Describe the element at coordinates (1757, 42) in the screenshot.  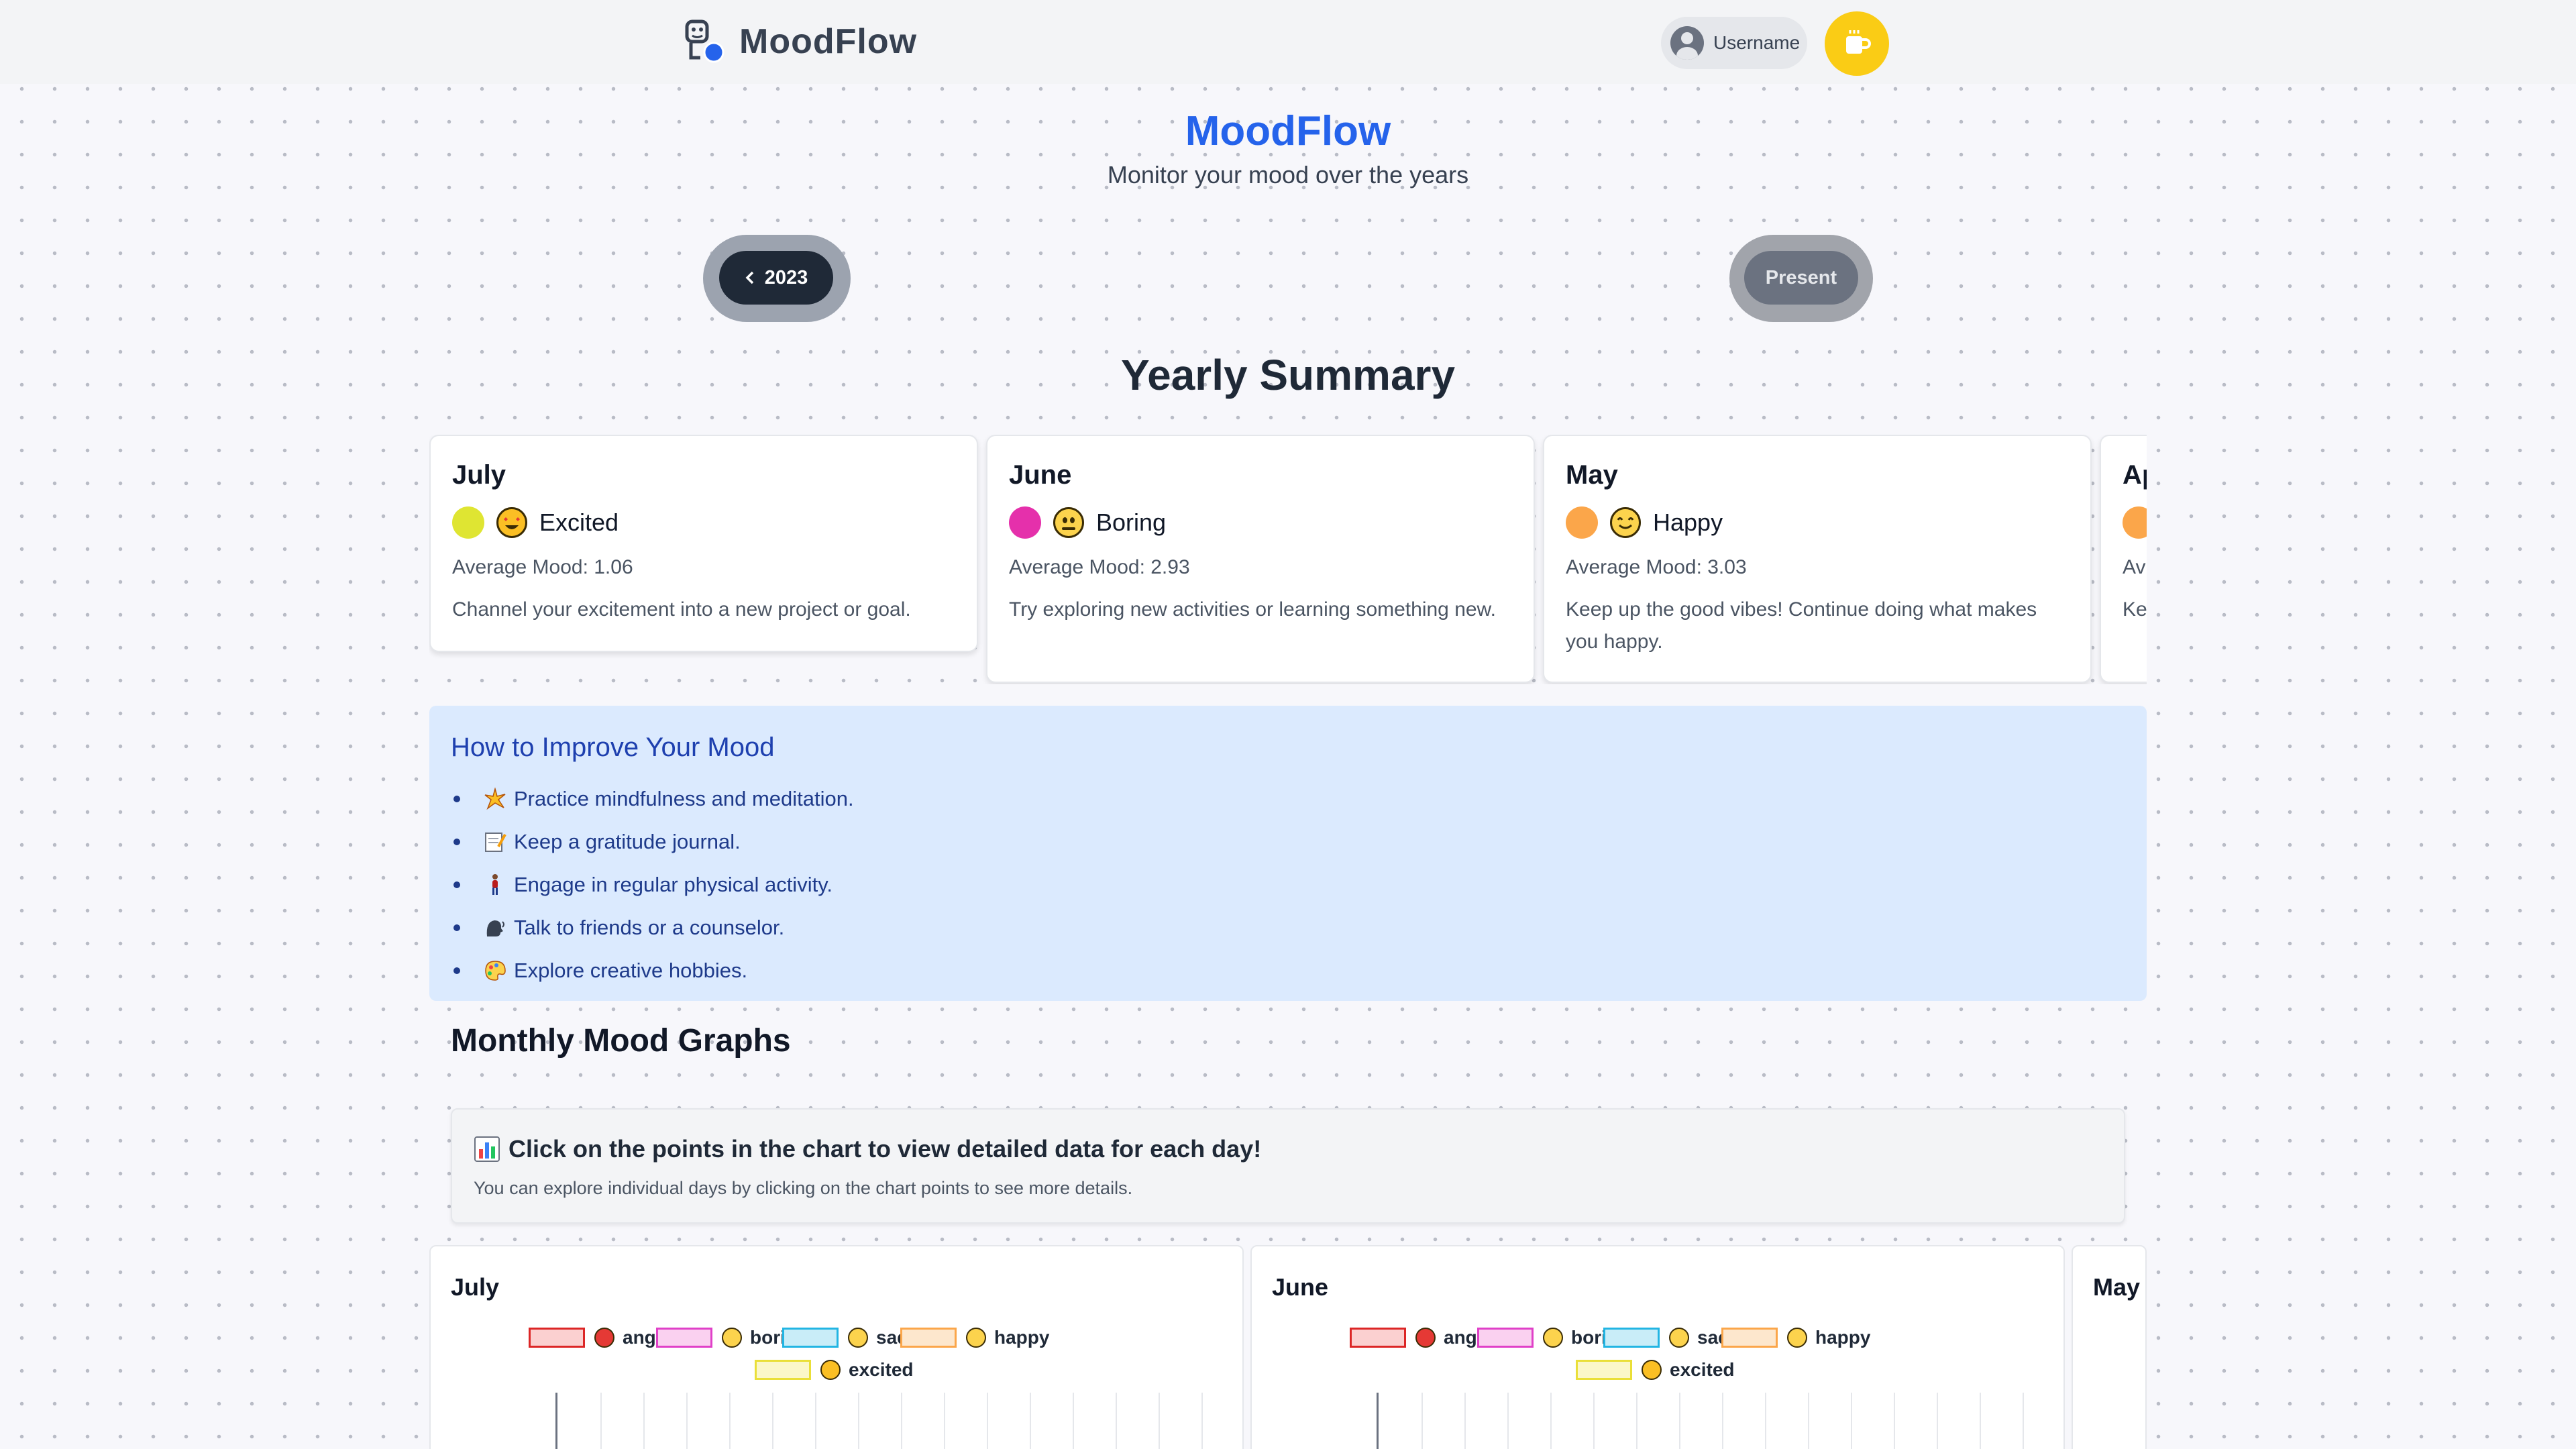
I see `username-label: Username` at that location.